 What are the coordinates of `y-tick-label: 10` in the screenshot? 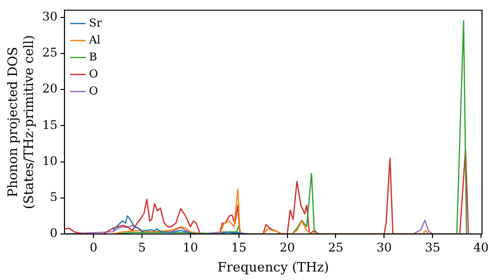 It's located at (50, 161).